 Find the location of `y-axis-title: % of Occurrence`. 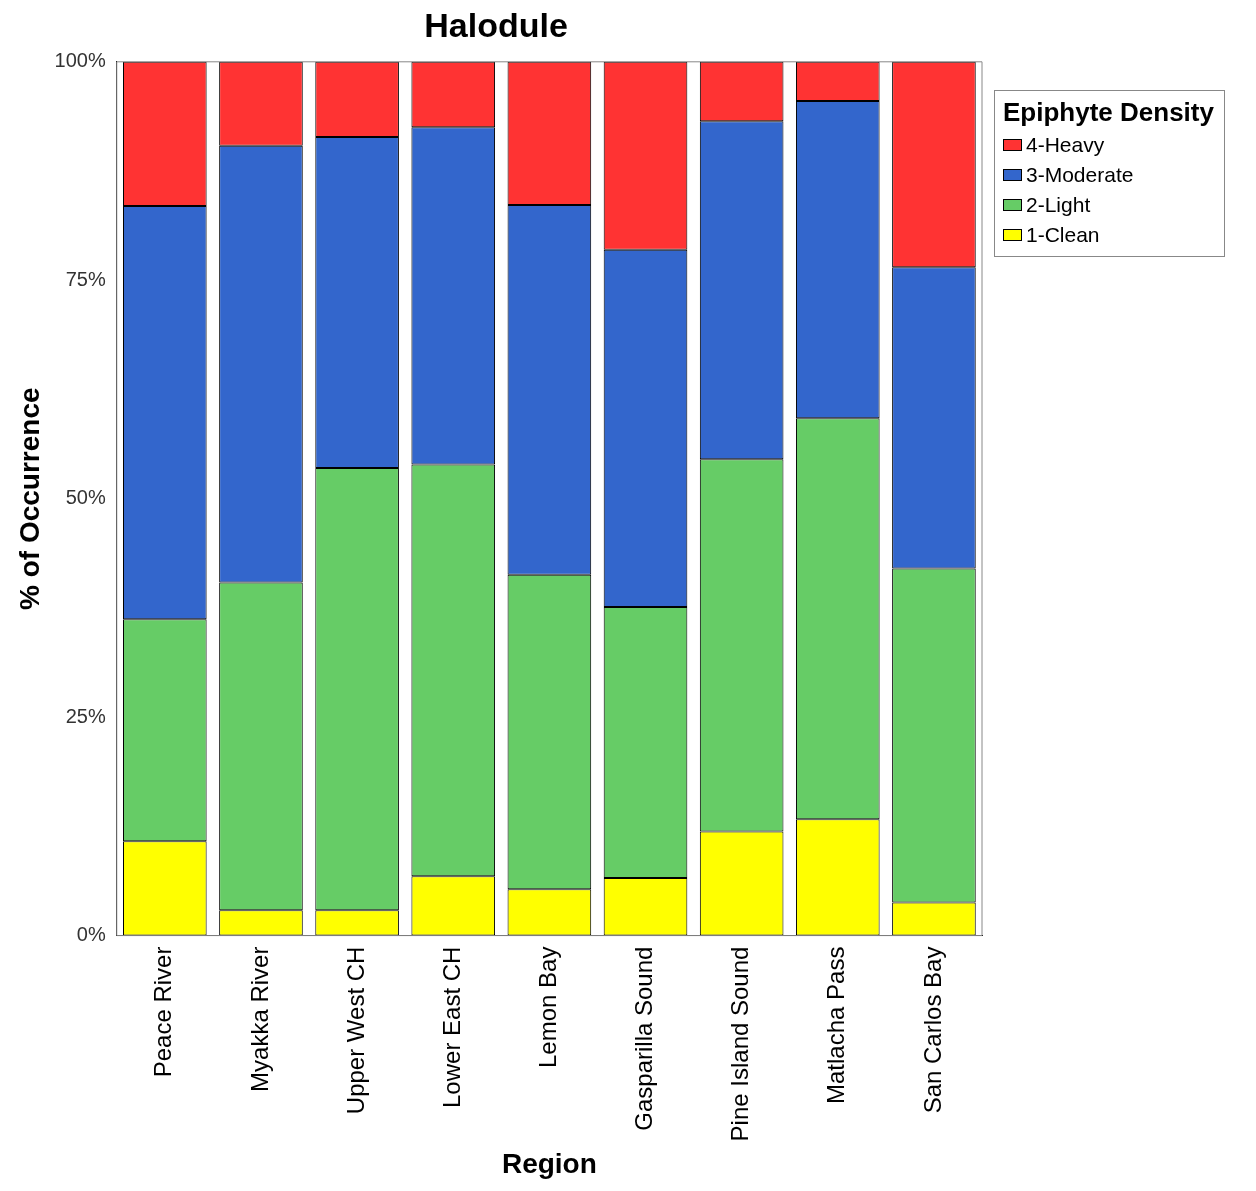

y-axis-title: % of Occurrence is located at coordinates (29, 498).